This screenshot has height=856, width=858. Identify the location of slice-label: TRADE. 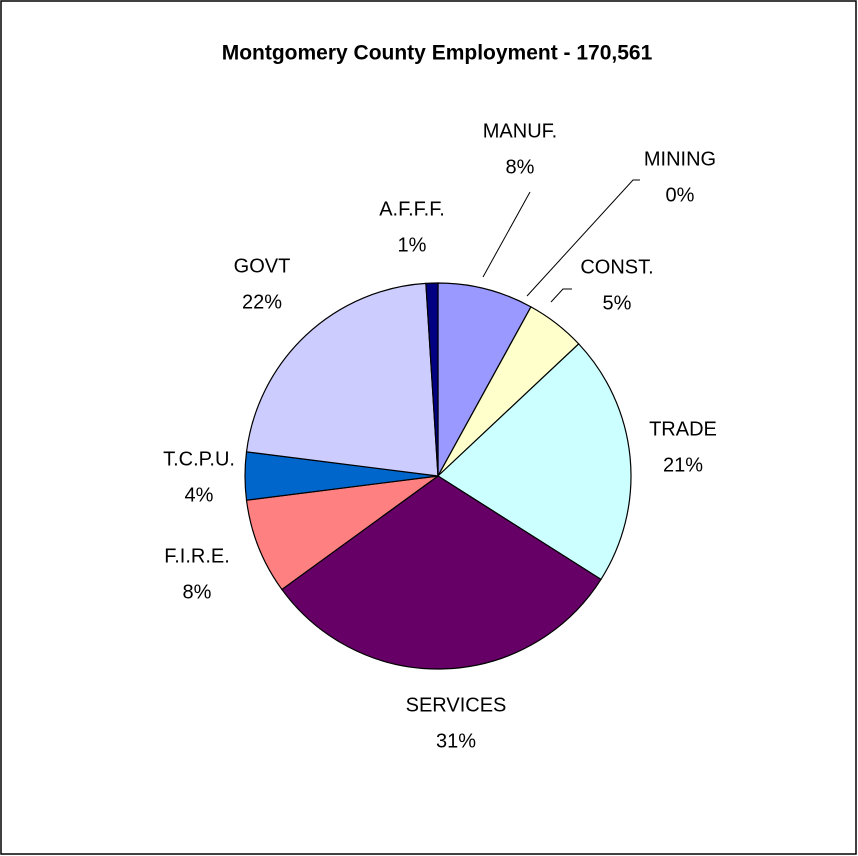
(683, 429).